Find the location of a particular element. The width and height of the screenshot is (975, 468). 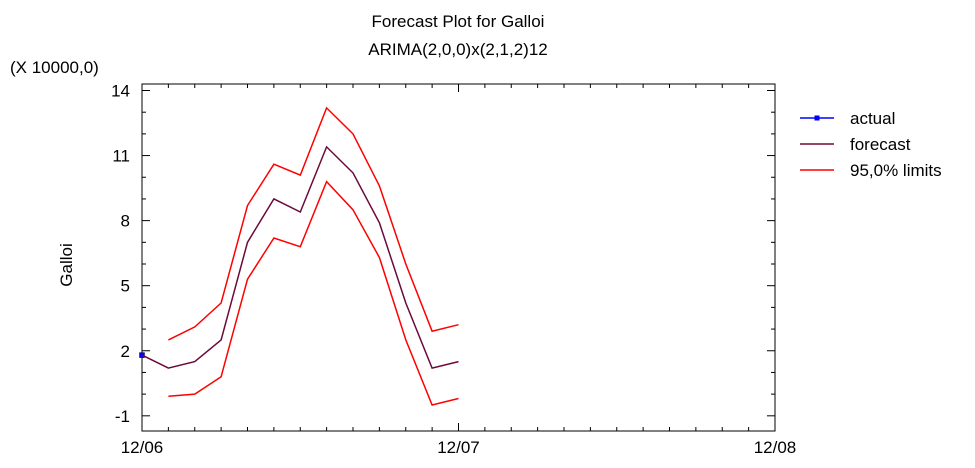

chart-subtitle: ARIMA(2,0,0)x(2,1,2)12 is located at coordinates (458, 49).